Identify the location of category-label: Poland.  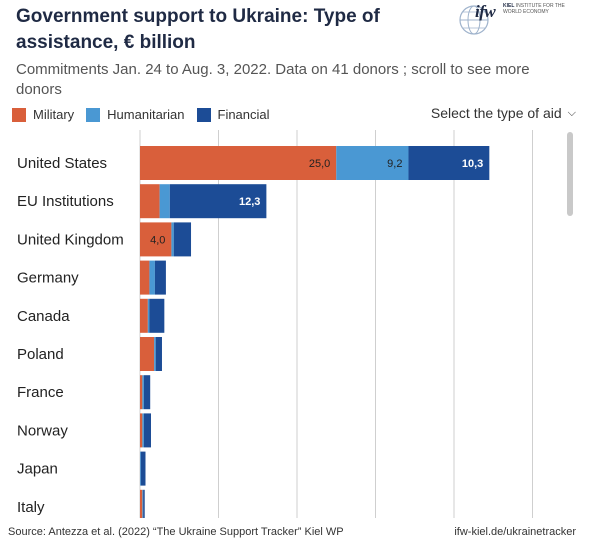
(40, 354).